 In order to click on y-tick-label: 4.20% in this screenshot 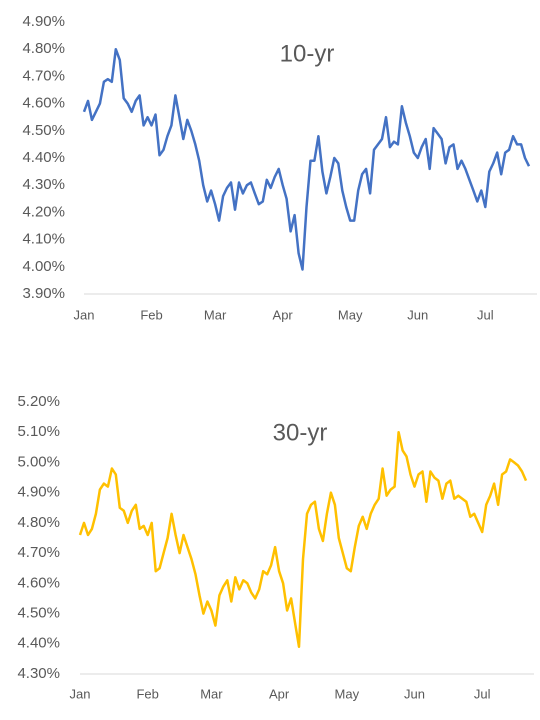, I will do `click(43, 211)`.